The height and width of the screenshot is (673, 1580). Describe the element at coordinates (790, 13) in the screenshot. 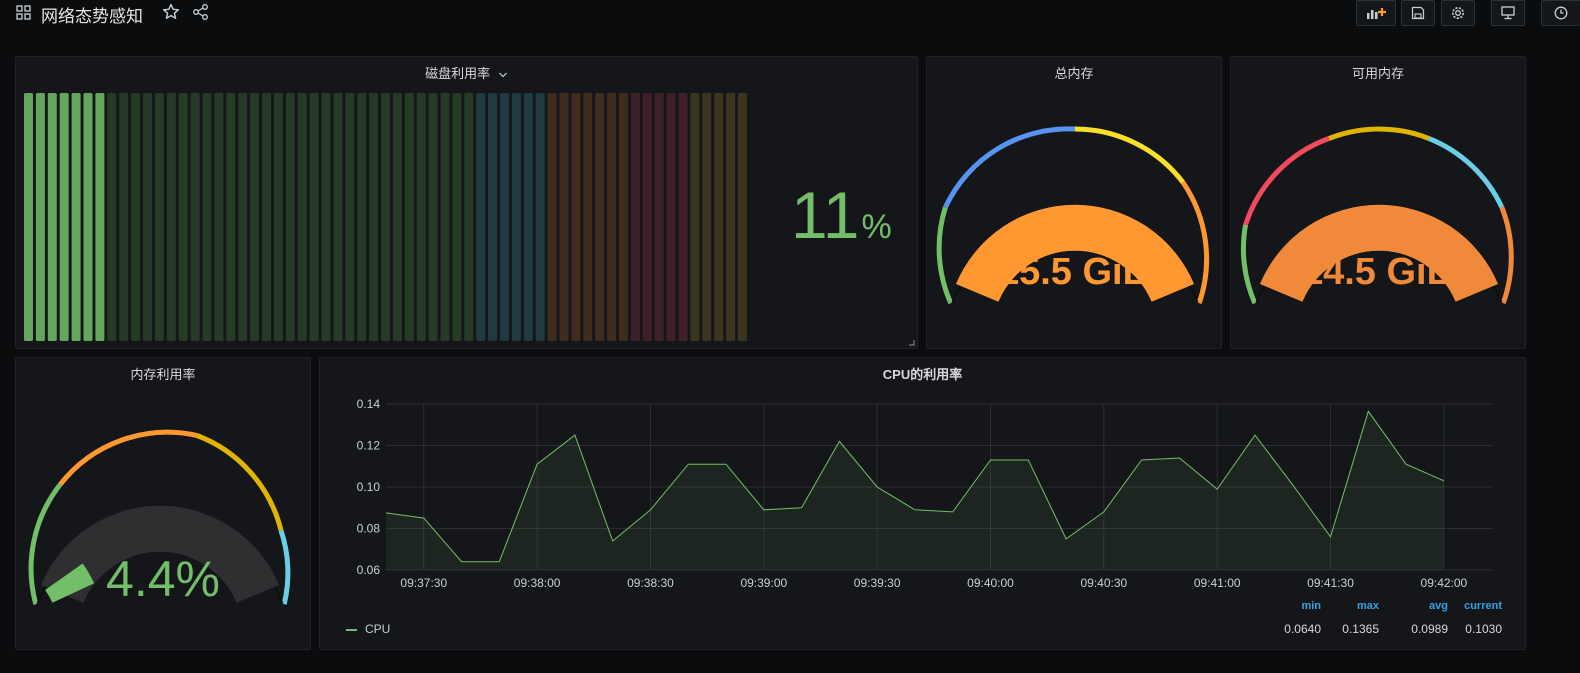

I see `dashboard-header: 网络态势感知` at that location.